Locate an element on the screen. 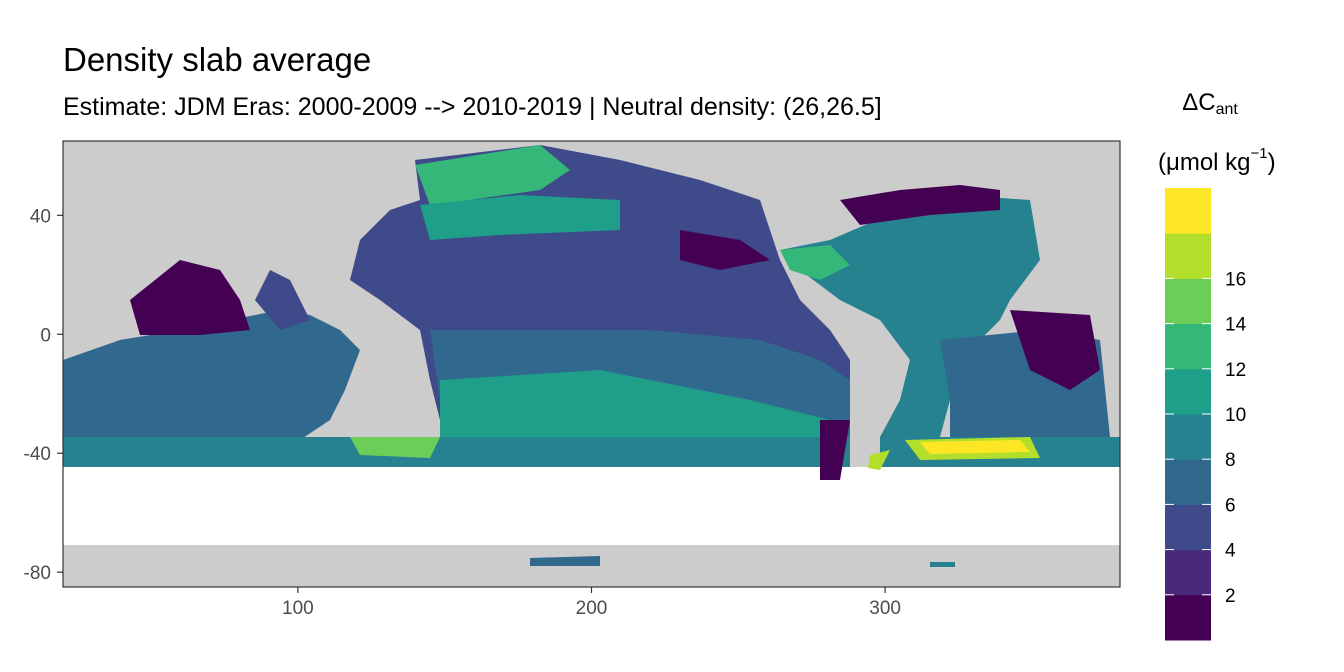 The height and width of the screenshot is (672, 1344). chart-title: Density slab average is located at coordinates (217, 59).